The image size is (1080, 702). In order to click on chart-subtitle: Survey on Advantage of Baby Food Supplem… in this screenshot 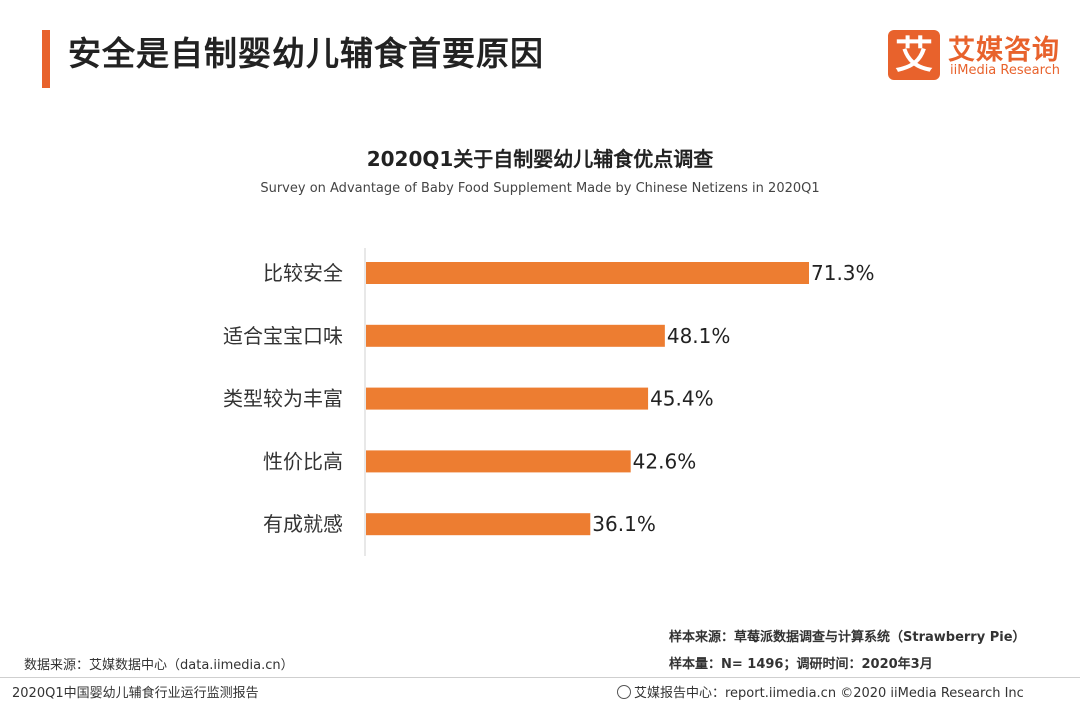, I will do `click(540, 188)`.